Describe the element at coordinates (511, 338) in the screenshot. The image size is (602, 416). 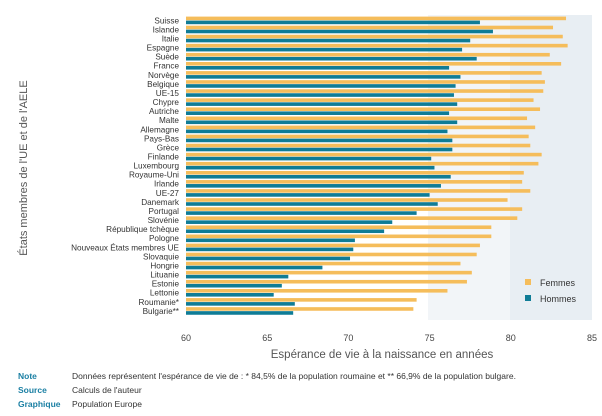
I see `x-tick-label: 80` at that location.